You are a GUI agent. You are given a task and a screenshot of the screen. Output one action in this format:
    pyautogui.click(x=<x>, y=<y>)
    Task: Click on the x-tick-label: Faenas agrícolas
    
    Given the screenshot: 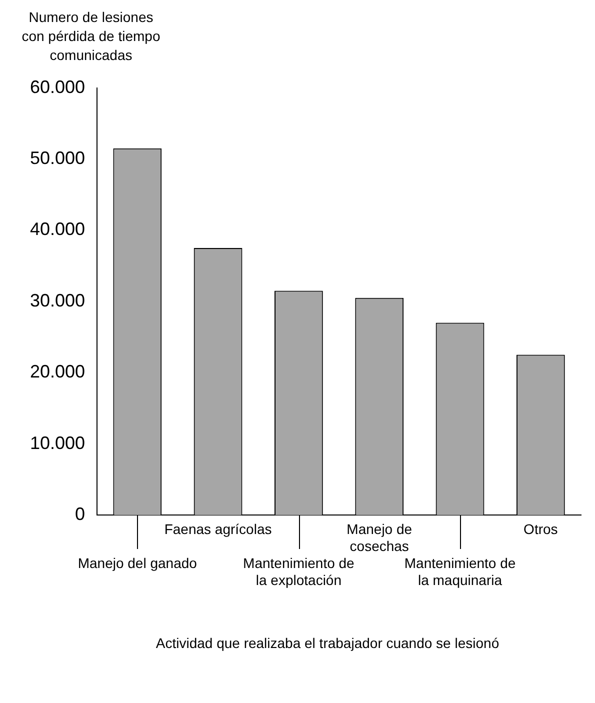 What is the action you would take?
    pyautogui.click(x=218, y=528)
    